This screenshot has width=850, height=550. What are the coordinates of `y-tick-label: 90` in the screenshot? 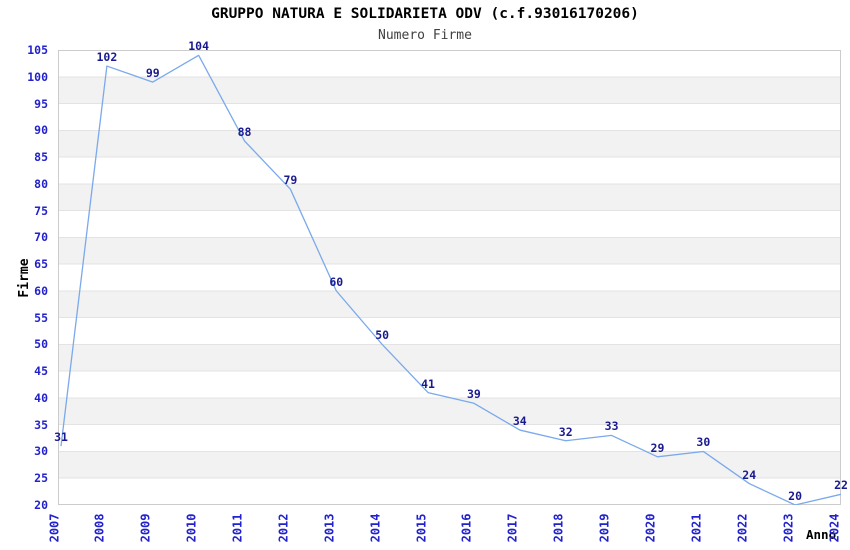 It's located at (41, 130).